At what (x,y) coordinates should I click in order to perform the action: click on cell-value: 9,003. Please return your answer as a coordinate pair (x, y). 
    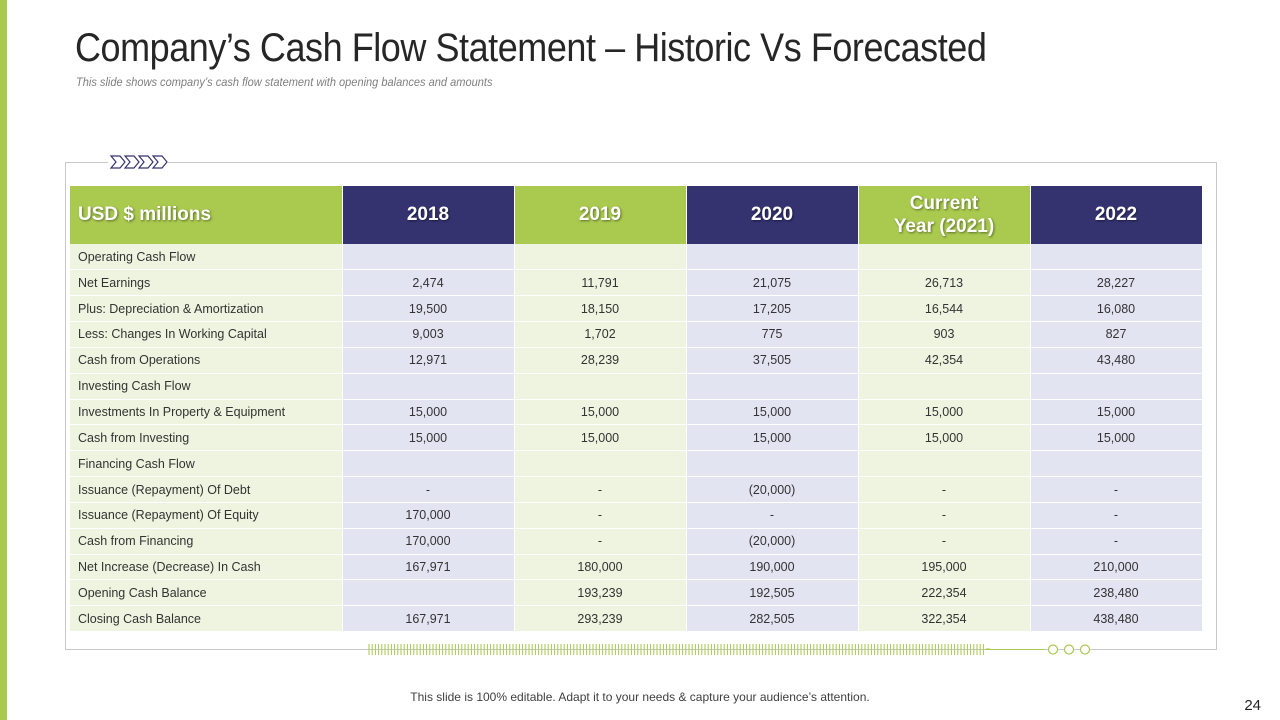
    Looking at the image, I should click on (428, 334).